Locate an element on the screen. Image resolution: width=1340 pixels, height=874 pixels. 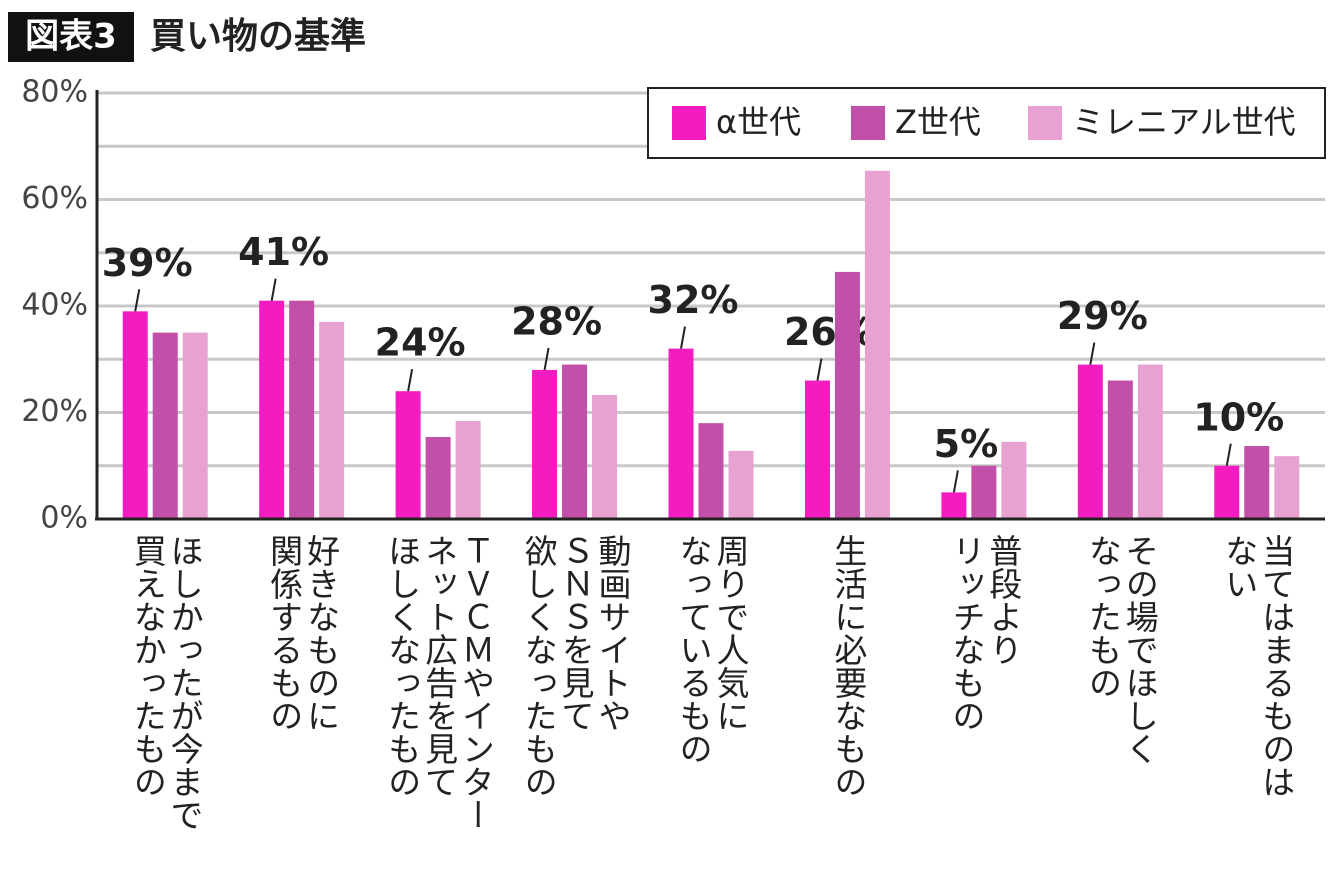
x-tick-label-box: 生活に必要なもの is located at coordinates (848, 666).